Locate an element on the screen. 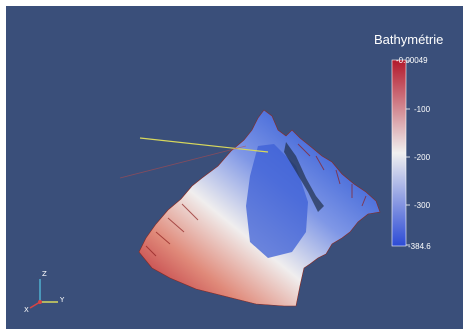 The height and width of the screenshot is (331, 465). legend-tick-label: -100 is located at coordinates (422, 109).